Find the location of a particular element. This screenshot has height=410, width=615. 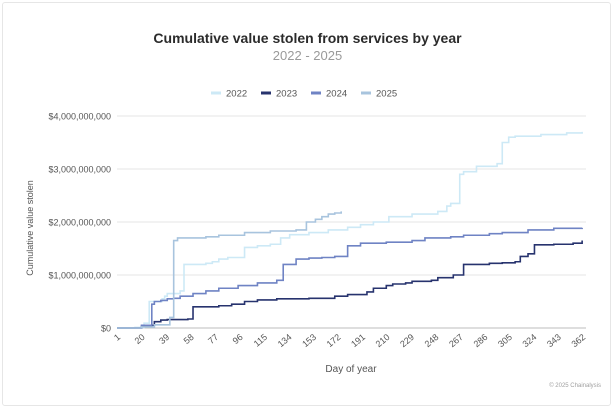

y-tick-label: $2,000,000,000 is located at coordinates (79, 223).